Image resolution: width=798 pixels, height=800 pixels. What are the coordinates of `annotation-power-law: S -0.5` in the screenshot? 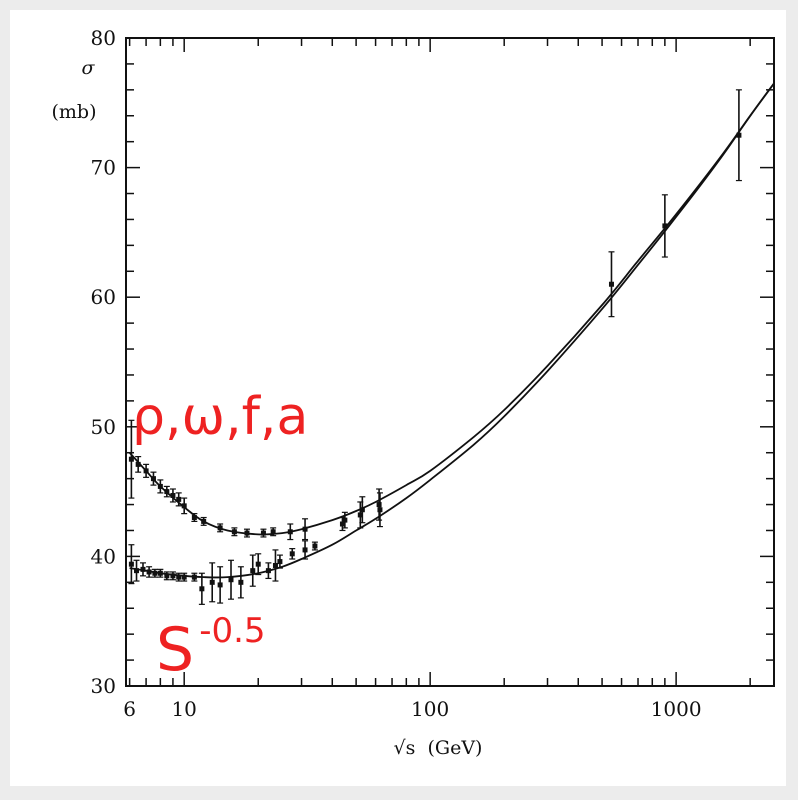 It's located at (211, 648).